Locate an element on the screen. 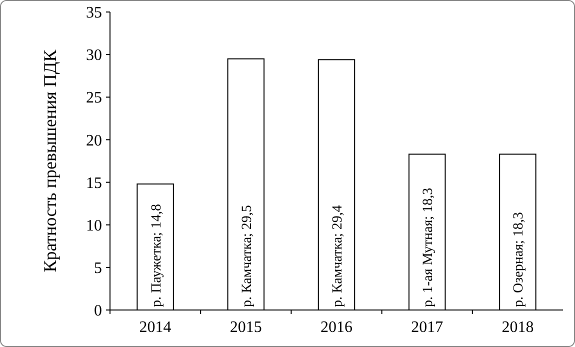  y-tick-label: 15 is located at coordinates (94, 183).